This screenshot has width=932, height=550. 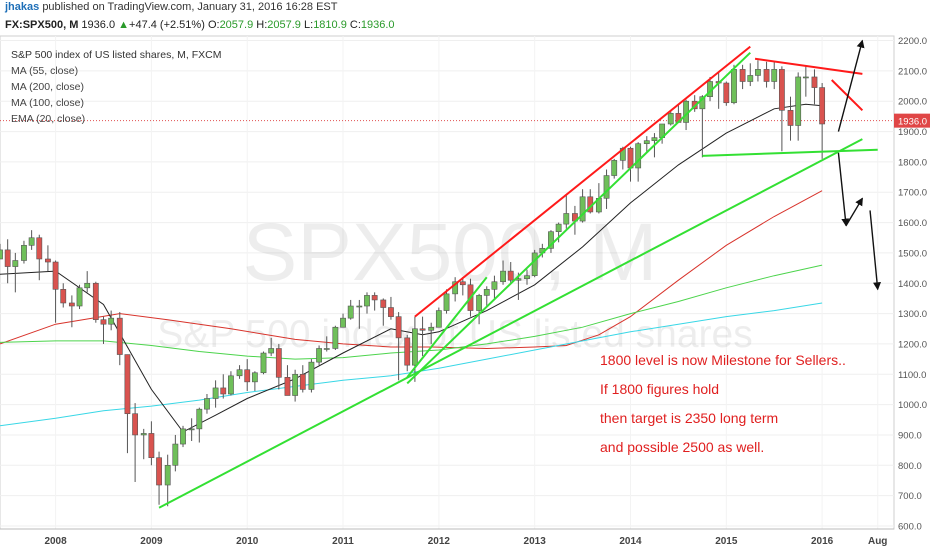 What do you see at coordinates (912, 71) in the screenshot?
I see `y-tick-label: 2100.0` at bounding box center [912, 71].